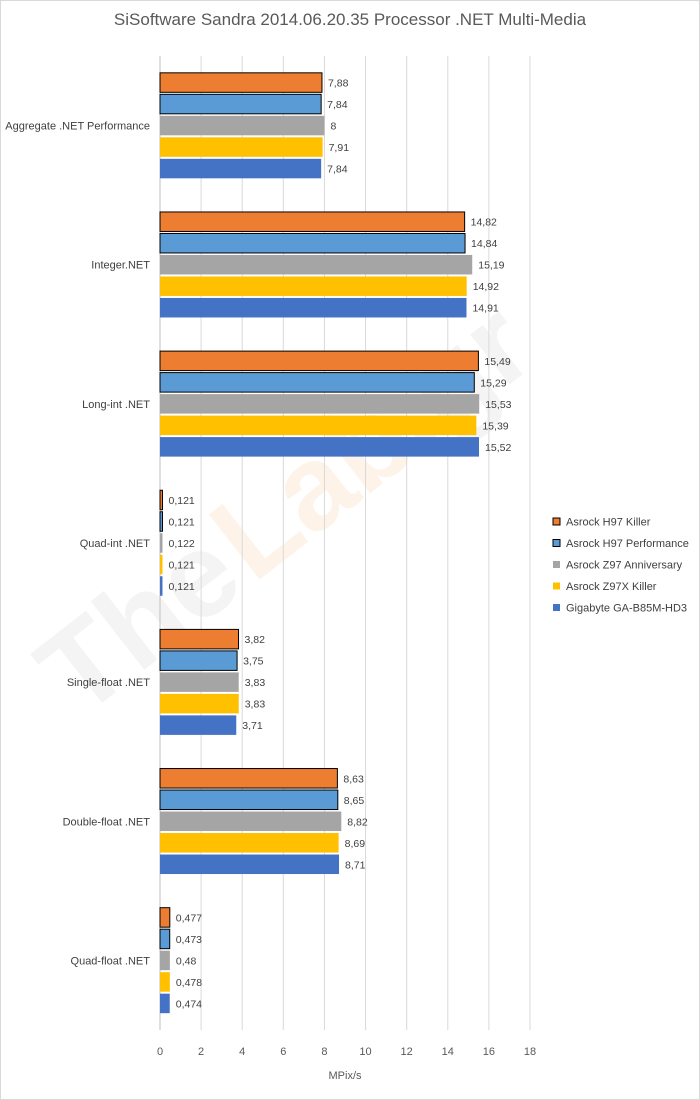 The height and width of the screenshot is (1100, 700). What do you see at coordinates (626, 609) in the screenshot?
I see `legend-label: Gigabyte GA-B85M-HD3` at bounding box center [626, 609].